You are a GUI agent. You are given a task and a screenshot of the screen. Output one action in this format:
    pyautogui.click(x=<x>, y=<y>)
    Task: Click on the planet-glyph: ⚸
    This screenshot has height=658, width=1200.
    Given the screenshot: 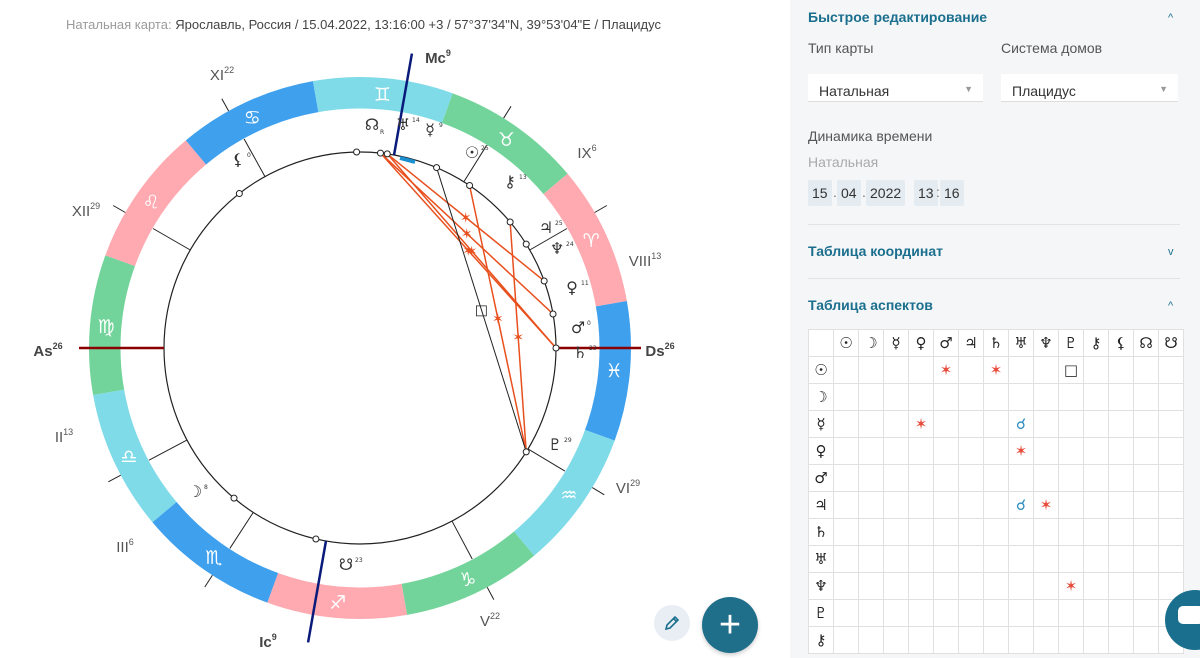 What is the action you would take?
    pyautogui.click(x=238, y=159)
    